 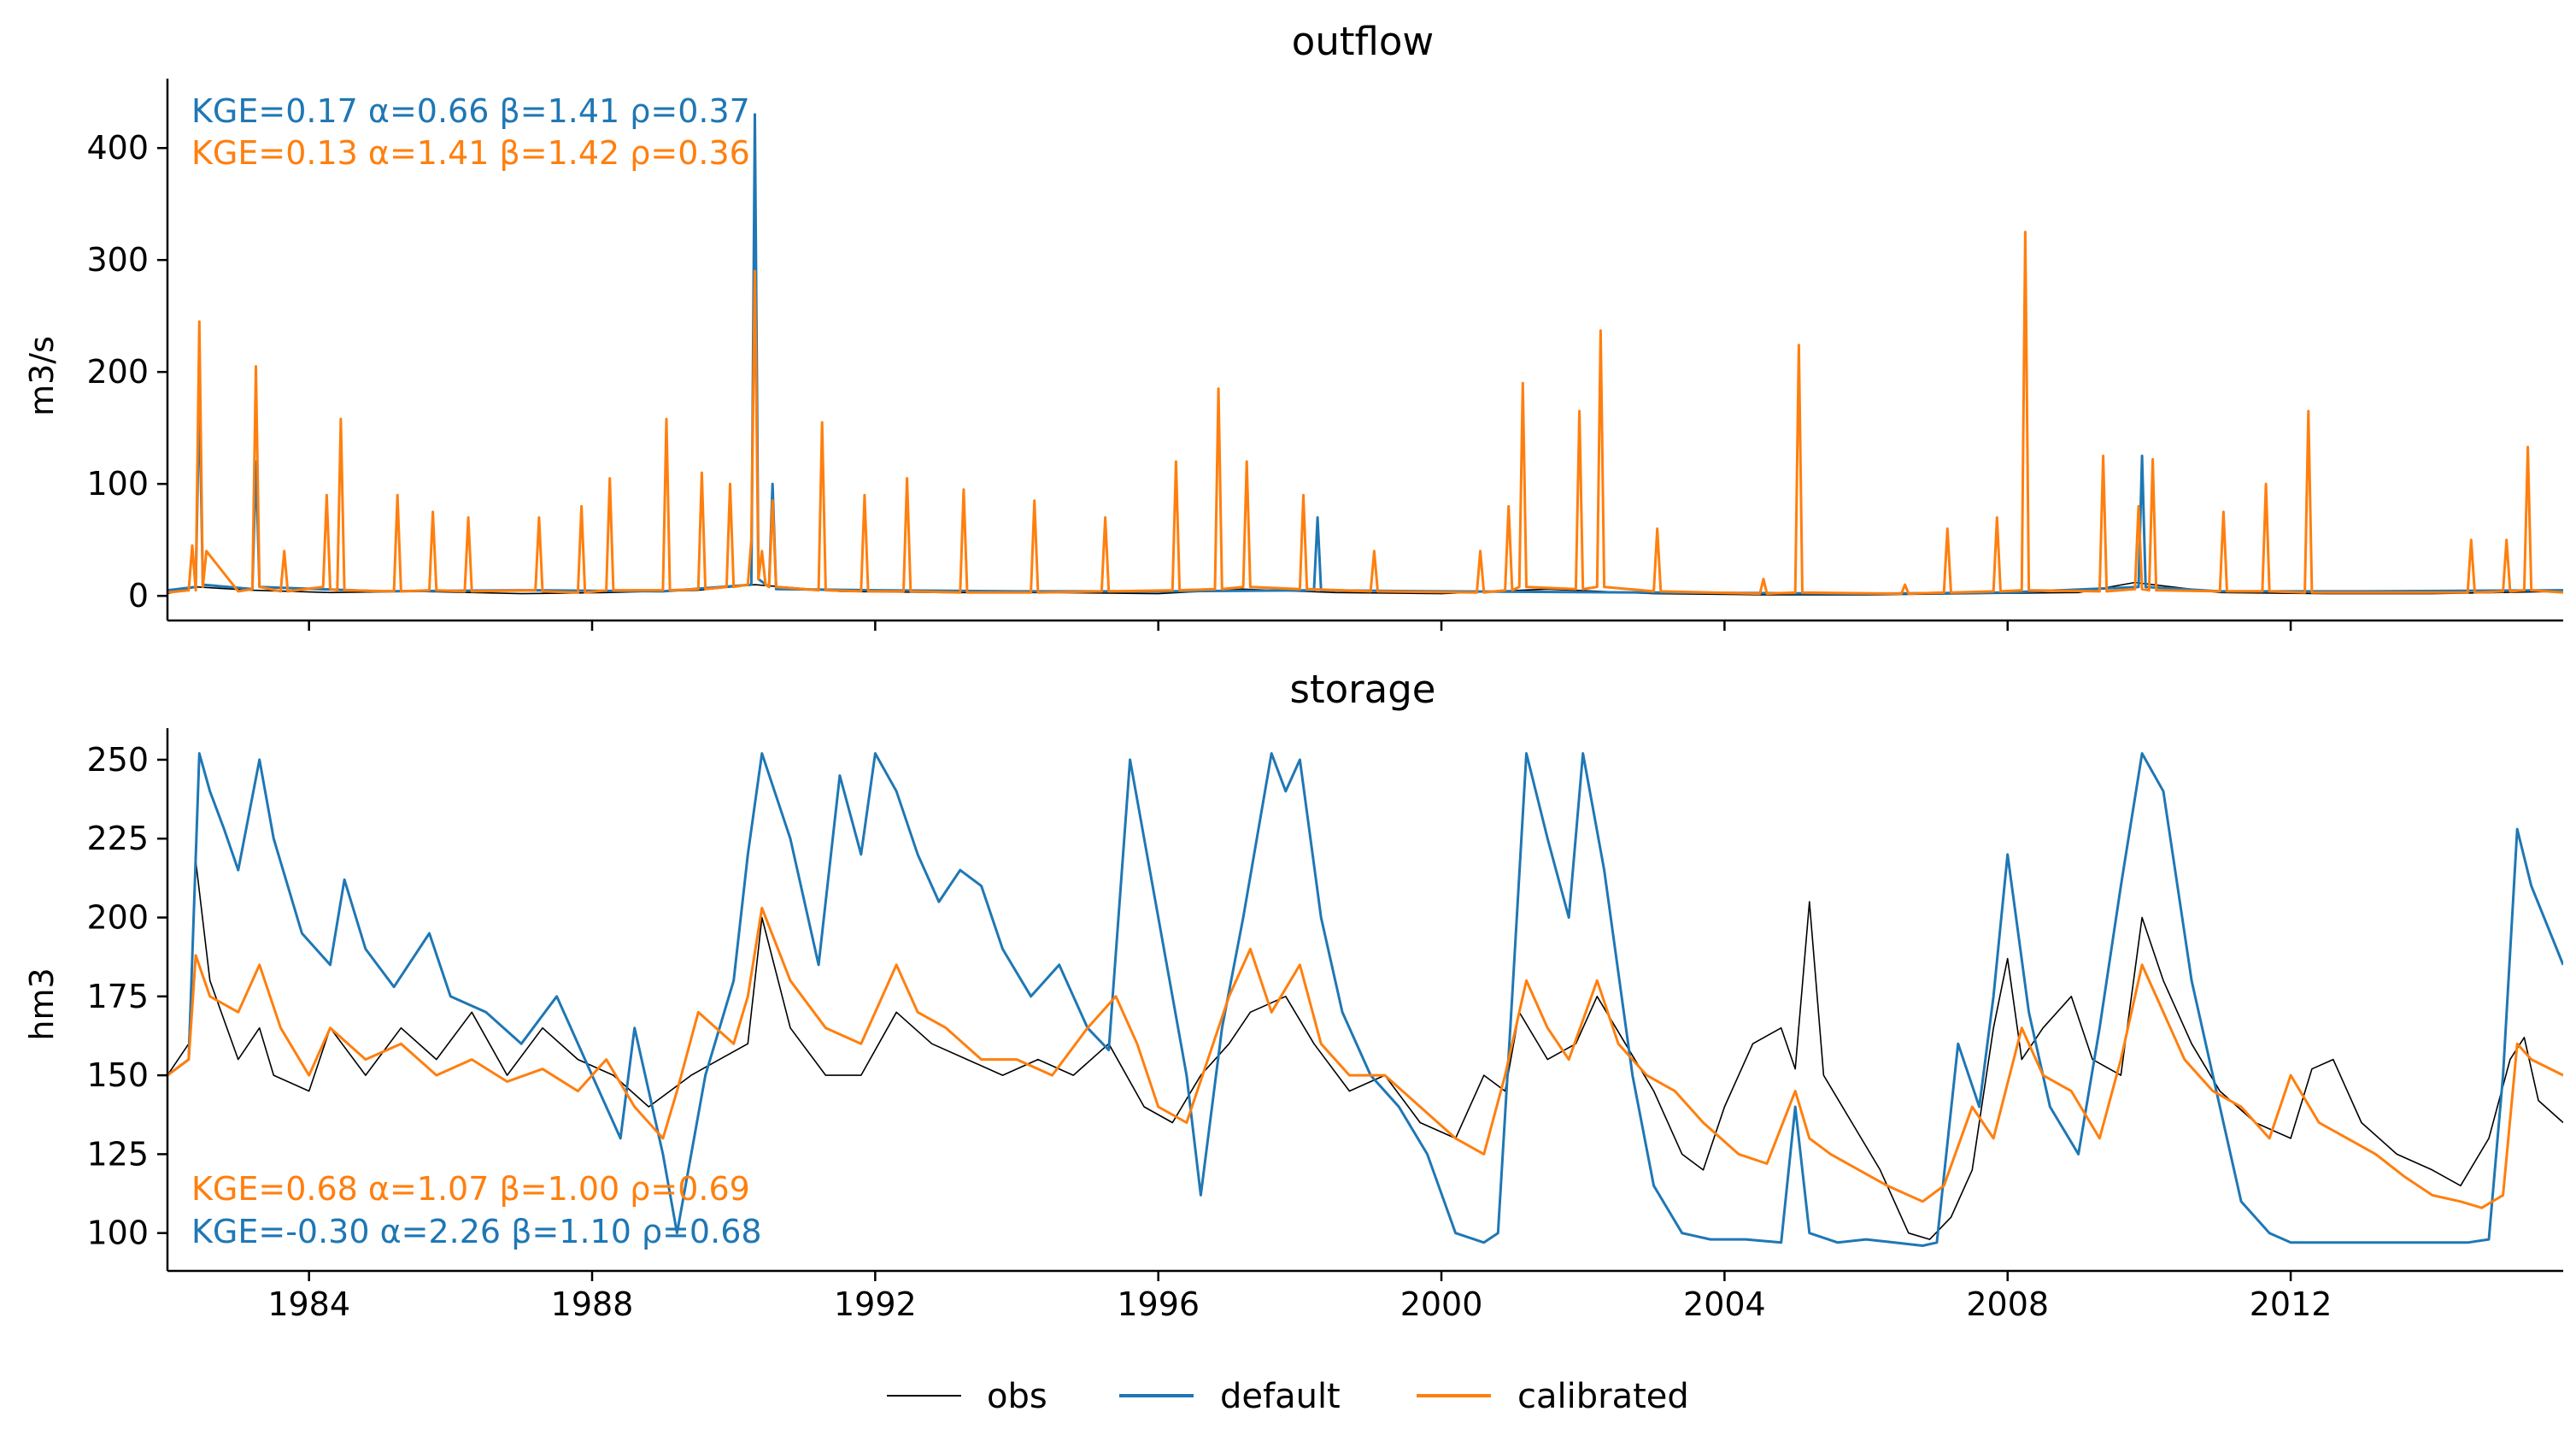 I want to click on storage-ytick-label: 150, so click(x=118, y=1075).